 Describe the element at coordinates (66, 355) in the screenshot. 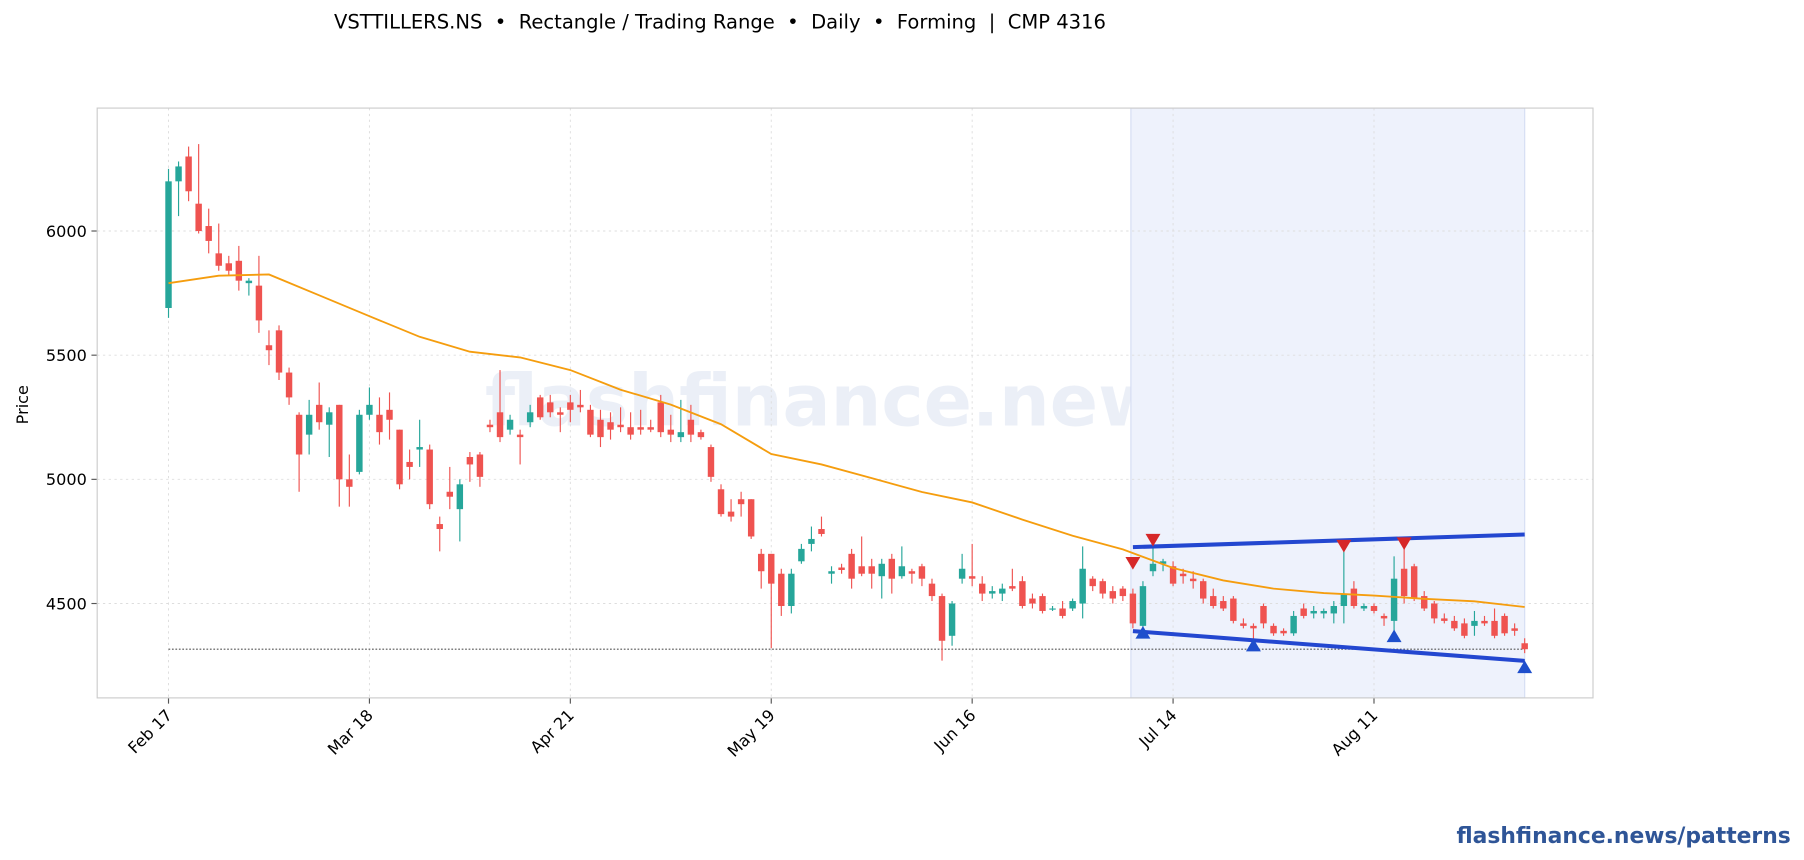

I see `y-tick-label: 5500` at that location.